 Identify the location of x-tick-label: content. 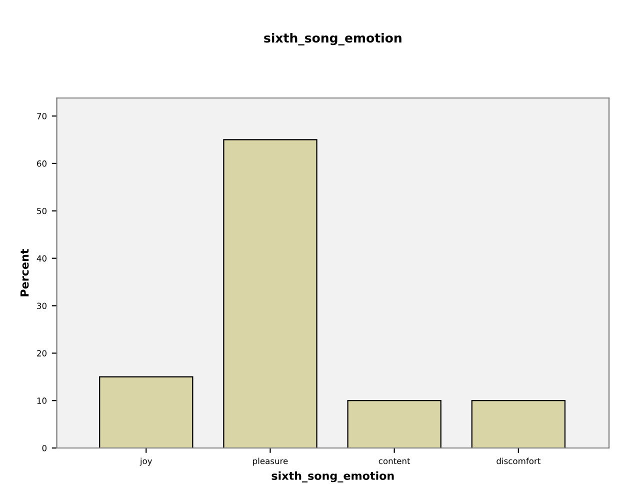
(394, 461).